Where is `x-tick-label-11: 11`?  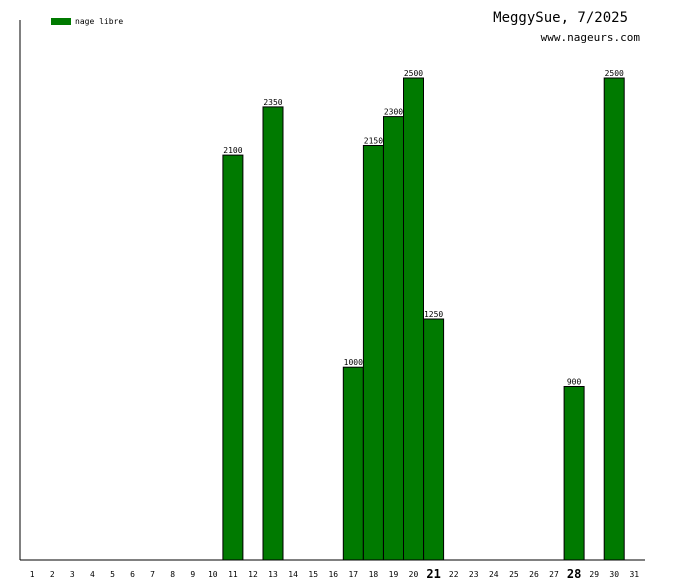
x-tick-label-11: 11 is located at coordinates (233, 574).